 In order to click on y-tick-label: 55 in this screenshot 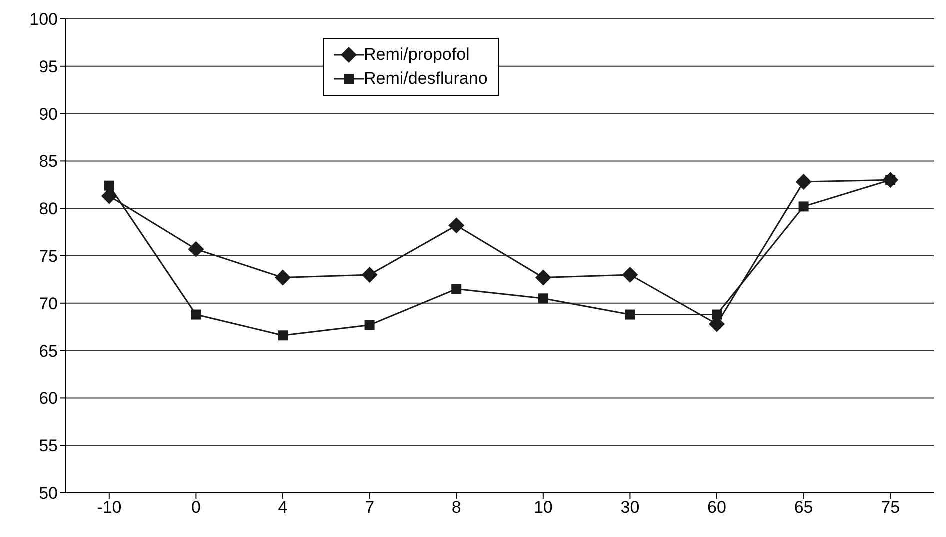, I will do `click(48, 446)`.